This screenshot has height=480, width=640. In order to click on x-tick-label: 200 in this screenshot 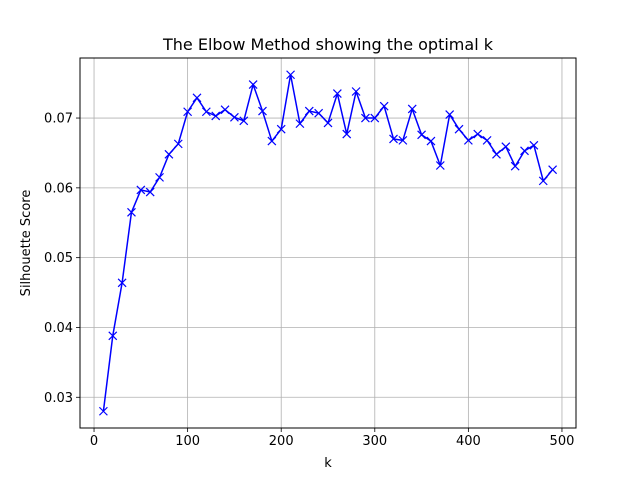, I will do `click(281, 441)`.